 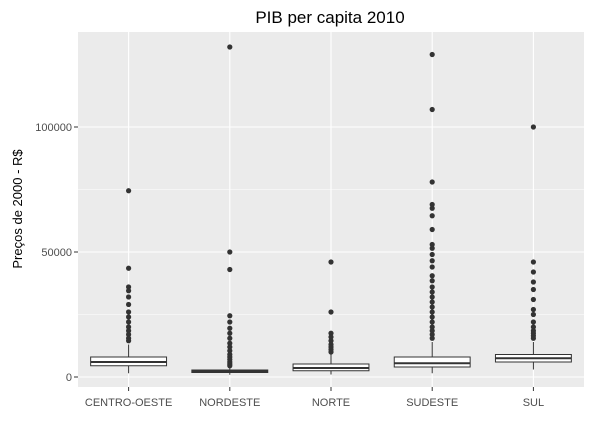 I want to click on y-axis-label: Preços de 2000 - R$, so click(x=17, y=209).